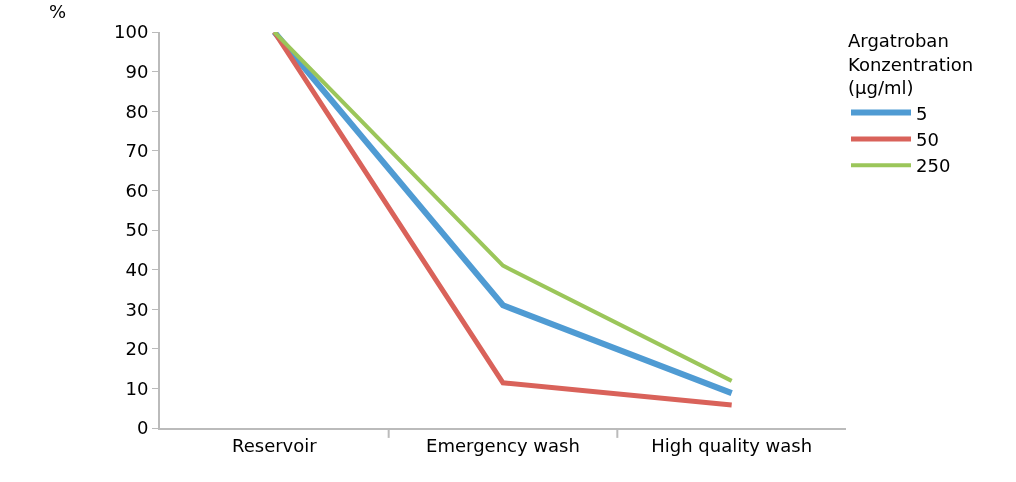 The image size is (1016, 482). I want to click on y-tick-label: 20, so click(137, 349).